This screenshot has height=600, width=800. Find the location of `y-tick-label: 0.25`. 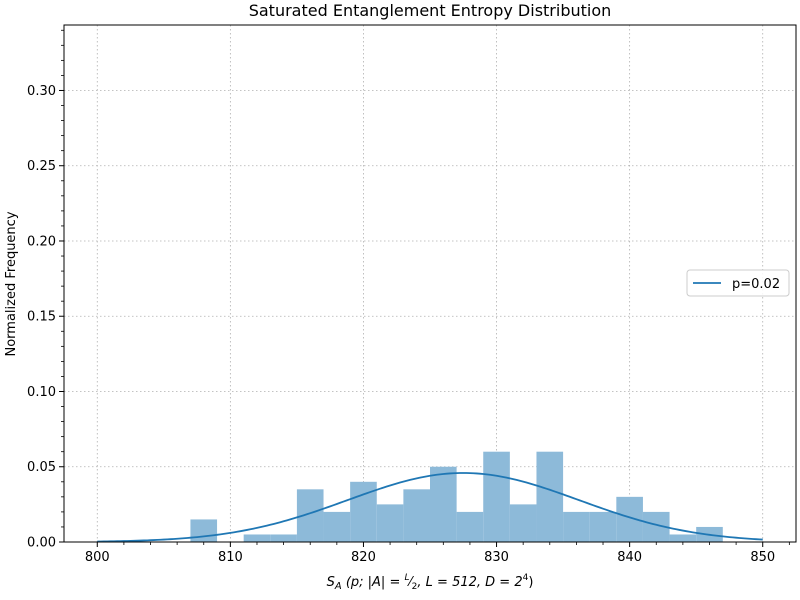

y-tick-label: 0.25 is located at coordinates (41, 166).